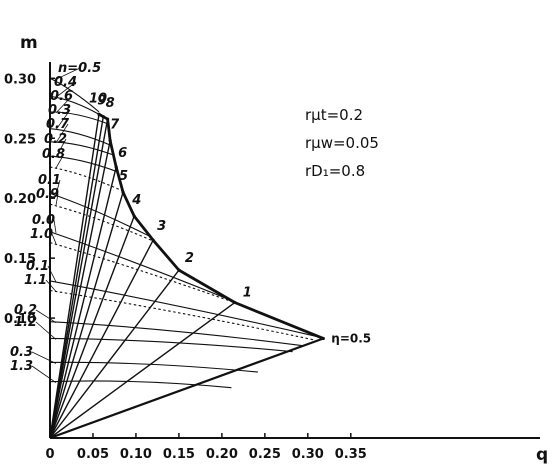 The image size is (559, 466). I want to click on eta-label: 9, so click(101, 101).